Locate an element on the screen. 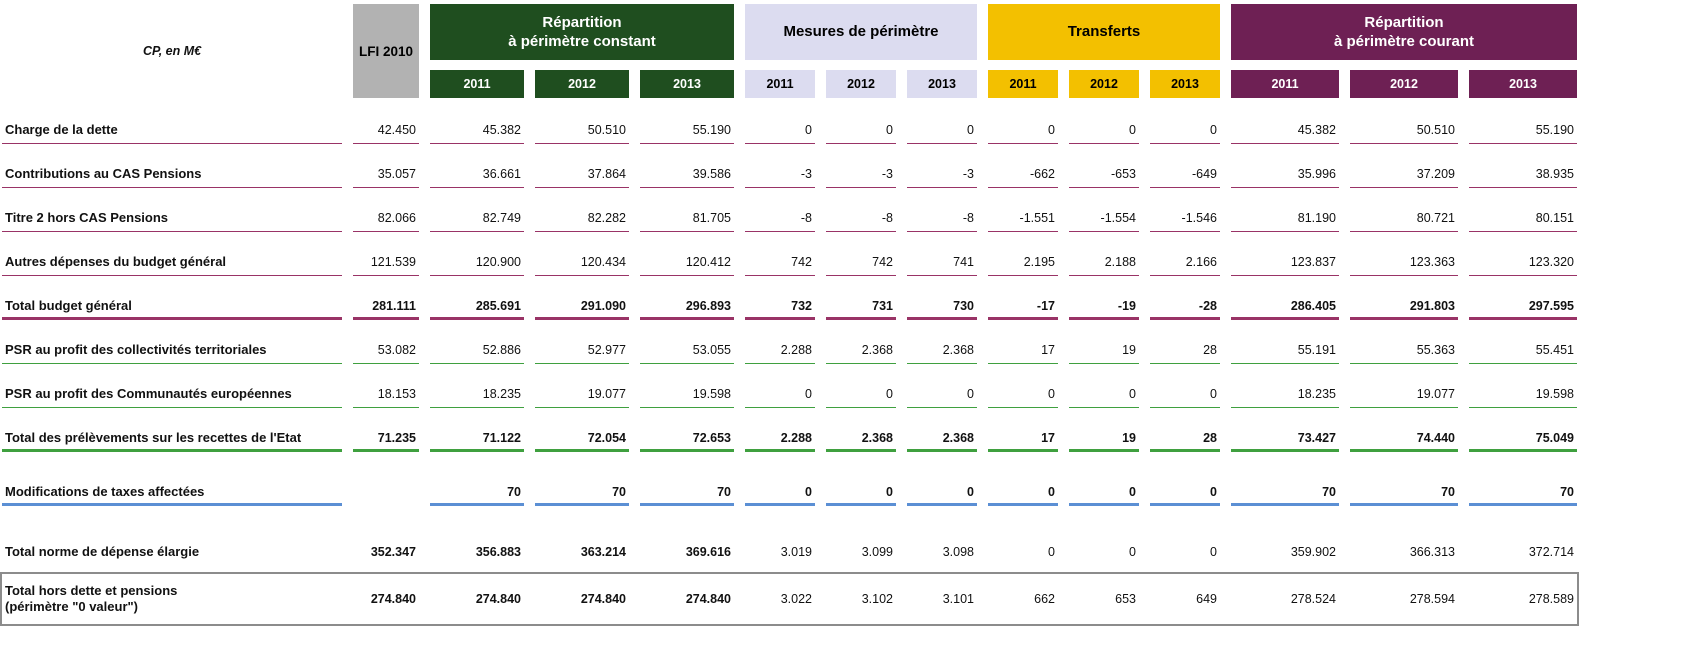  value-cell is located at coordinates (386, 492).